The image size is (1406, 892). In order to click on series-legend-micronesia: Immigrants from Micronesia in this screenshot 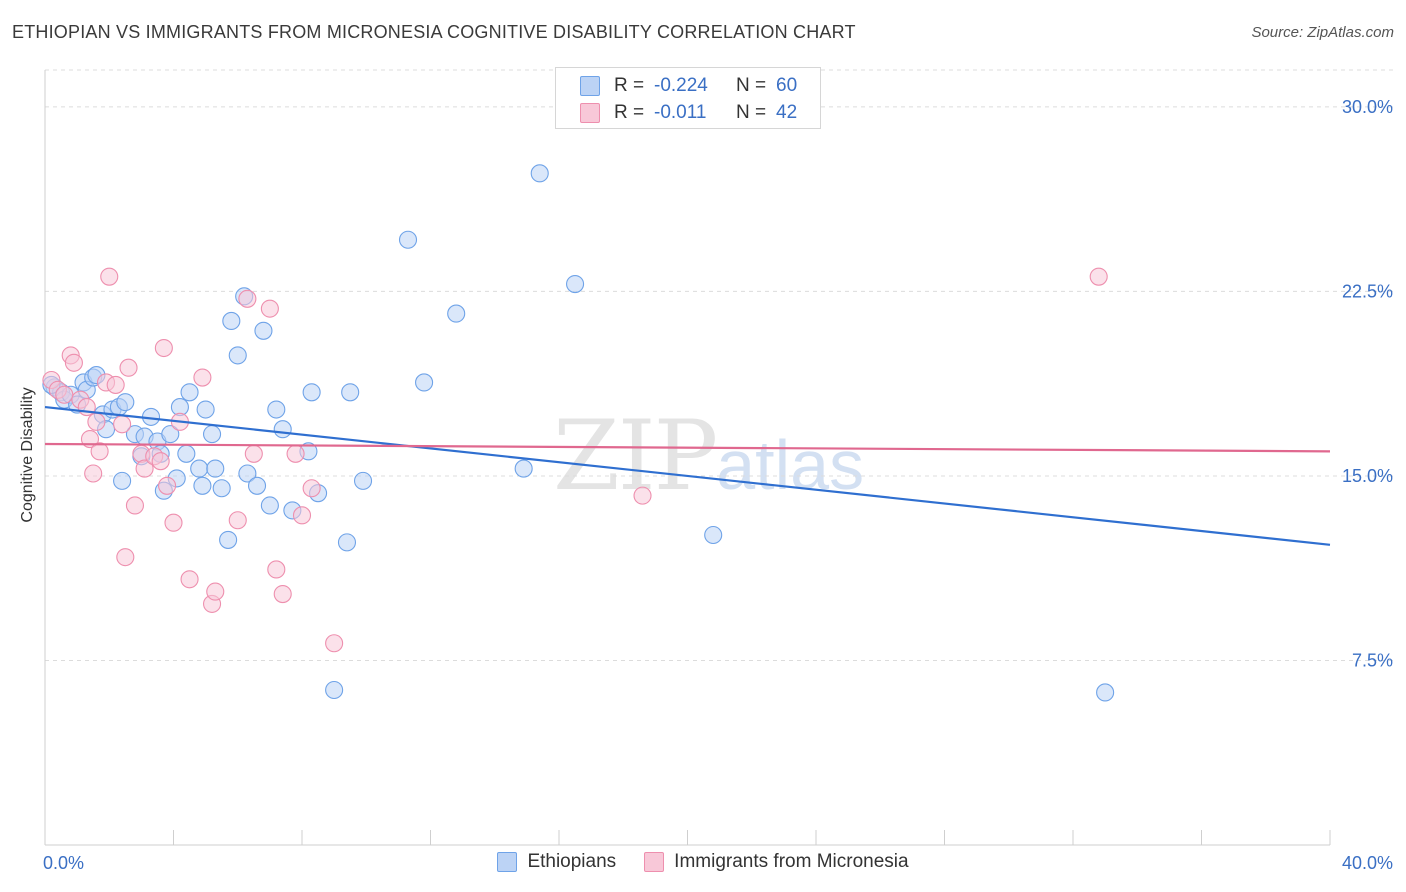, I will do `click(776, 862)`.